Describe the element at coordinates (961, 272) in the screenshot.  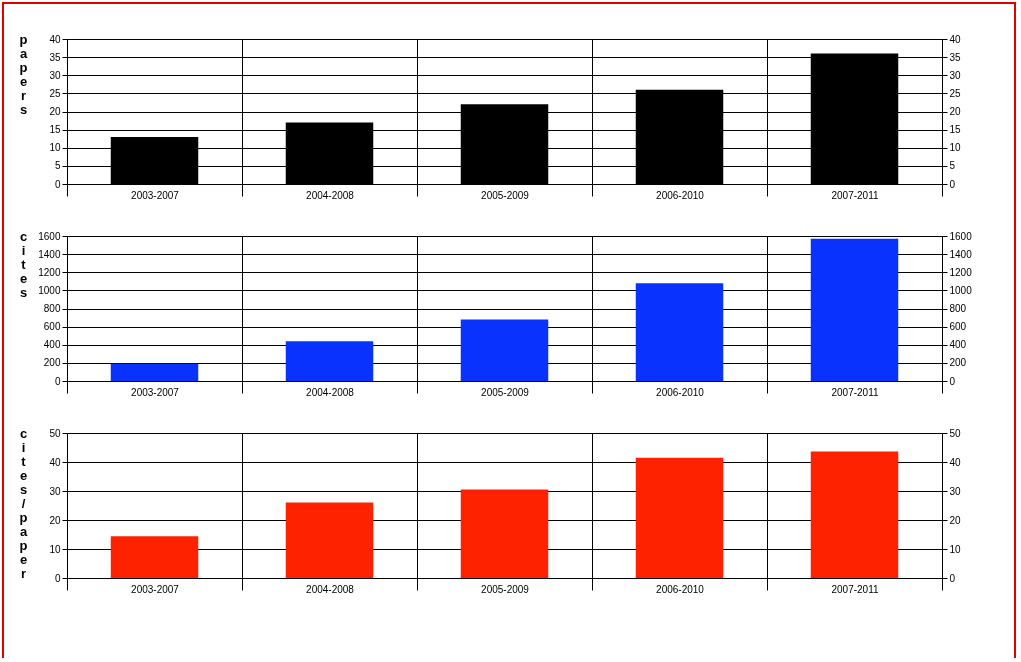
I see `y2-tick-label: 1200` at that location.